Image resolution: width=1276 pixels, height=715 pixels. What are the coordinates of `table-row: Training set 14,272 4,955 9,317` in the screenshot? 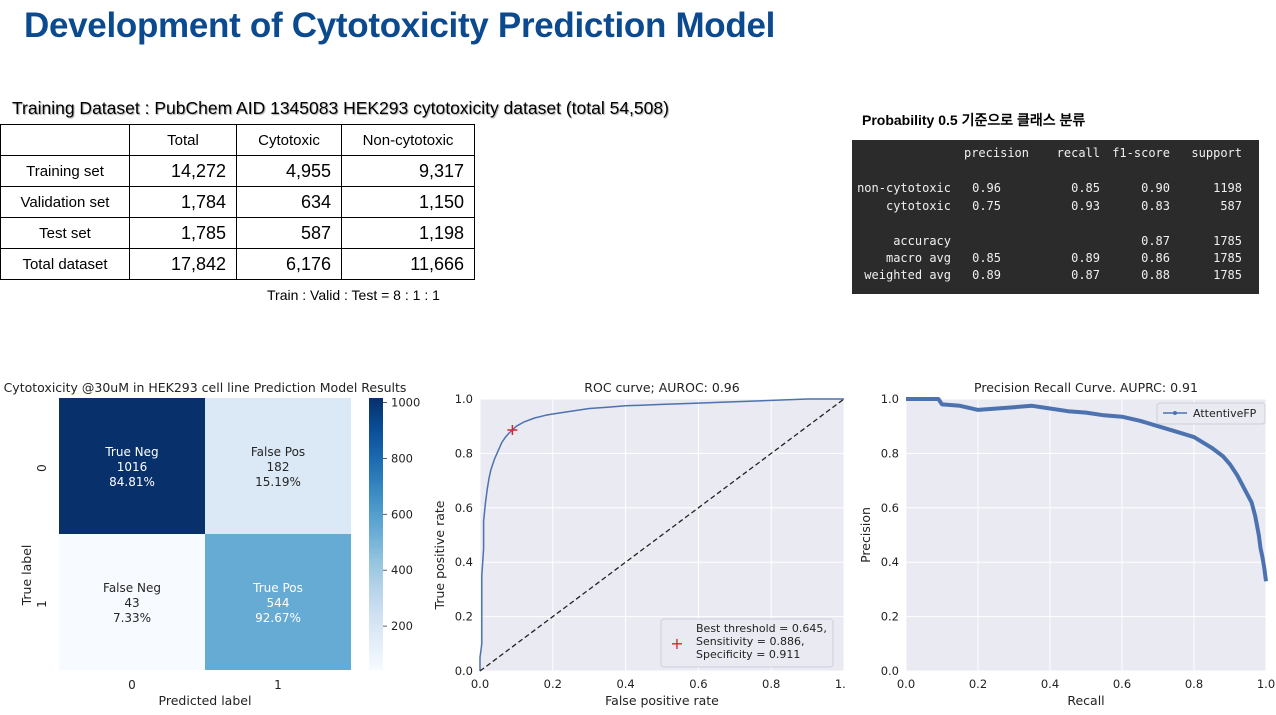 It's located at (237, 171).